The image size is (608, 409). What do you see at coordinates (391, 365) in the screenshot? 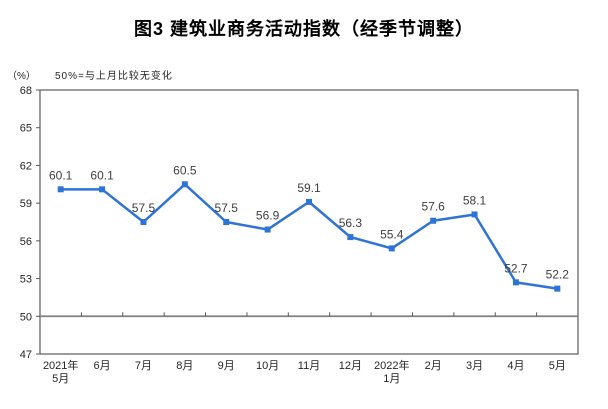
I see `x-axis-label: 2022年` at bounding box center [391, 365].